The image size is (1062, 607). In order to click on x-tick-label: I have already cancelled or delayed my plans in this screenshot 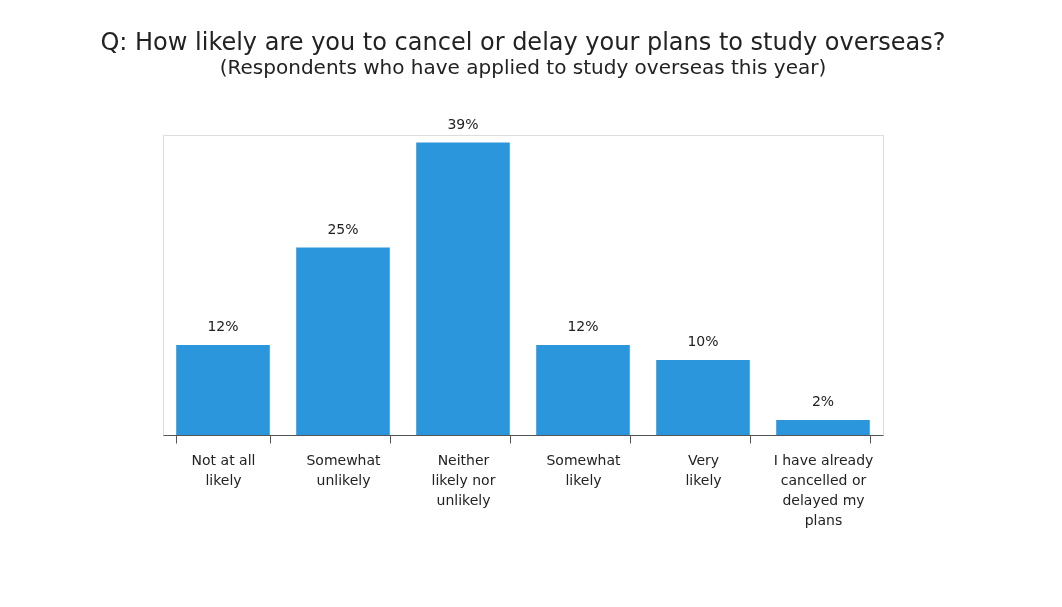, I will do `click(823, 489)`.